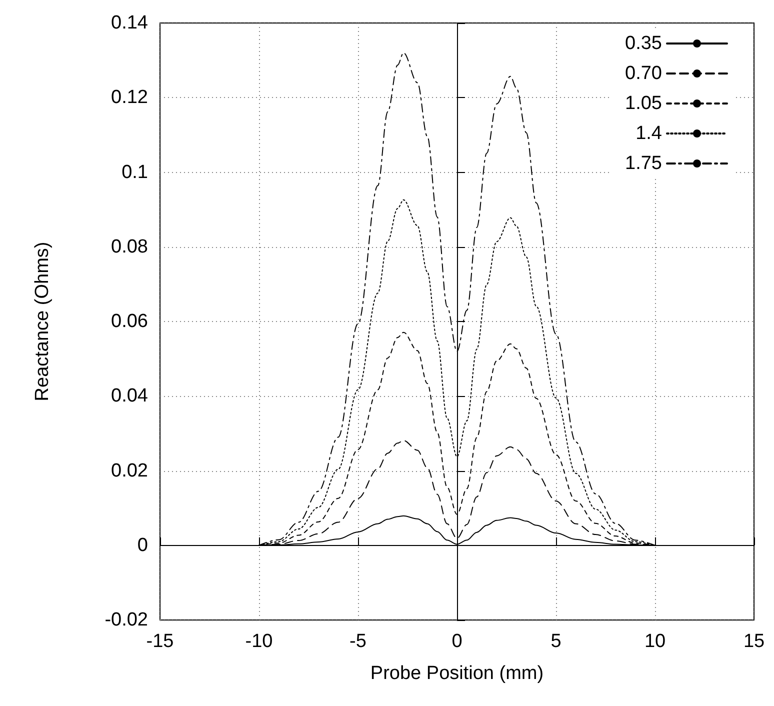 This screenshot has height=706, width=774. I want to click on y-tick-label: 0.06, so click(129, 321).